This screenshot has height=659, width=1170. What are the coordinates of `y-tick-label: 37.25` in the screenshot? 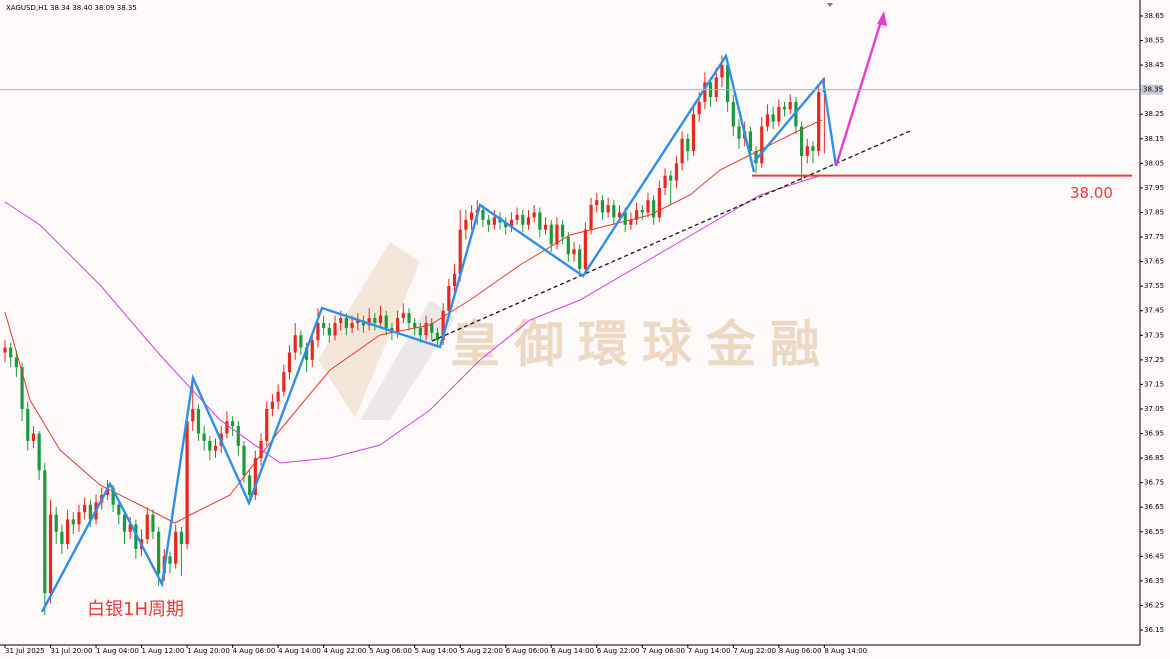 It's located at (1154, 360).